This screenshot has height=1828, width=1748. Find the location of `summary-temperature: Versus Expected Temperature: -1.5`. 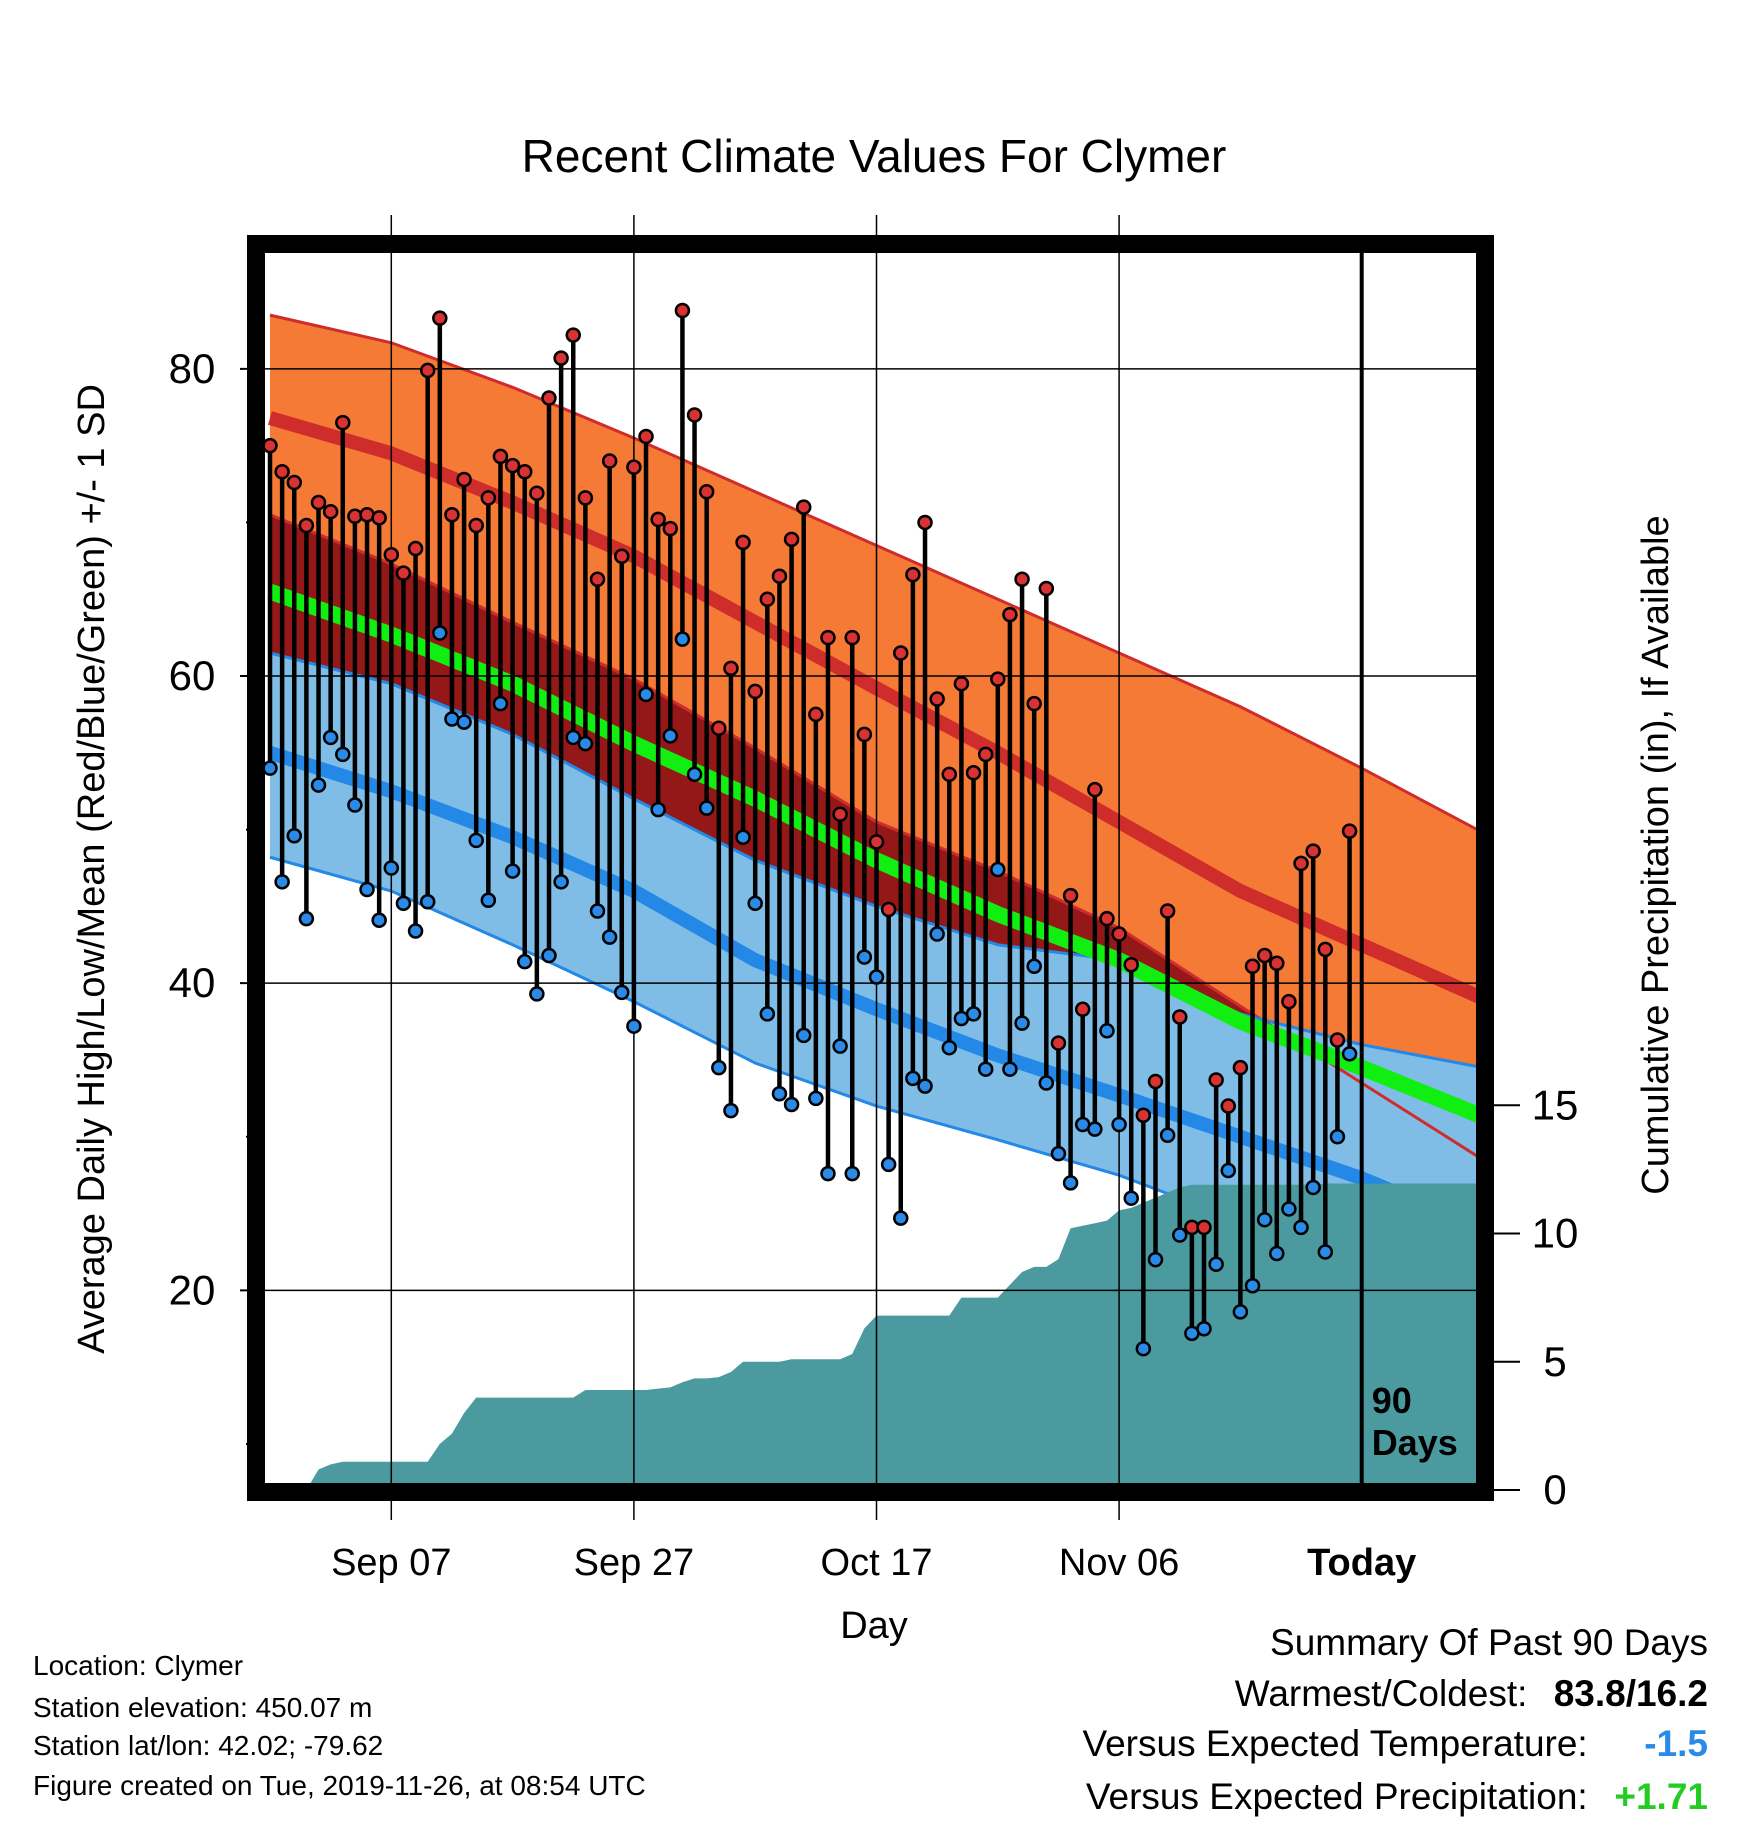

summary-temperature: Versus Expected Temperature: -1.5 is located at coordinates (1395, 1743).